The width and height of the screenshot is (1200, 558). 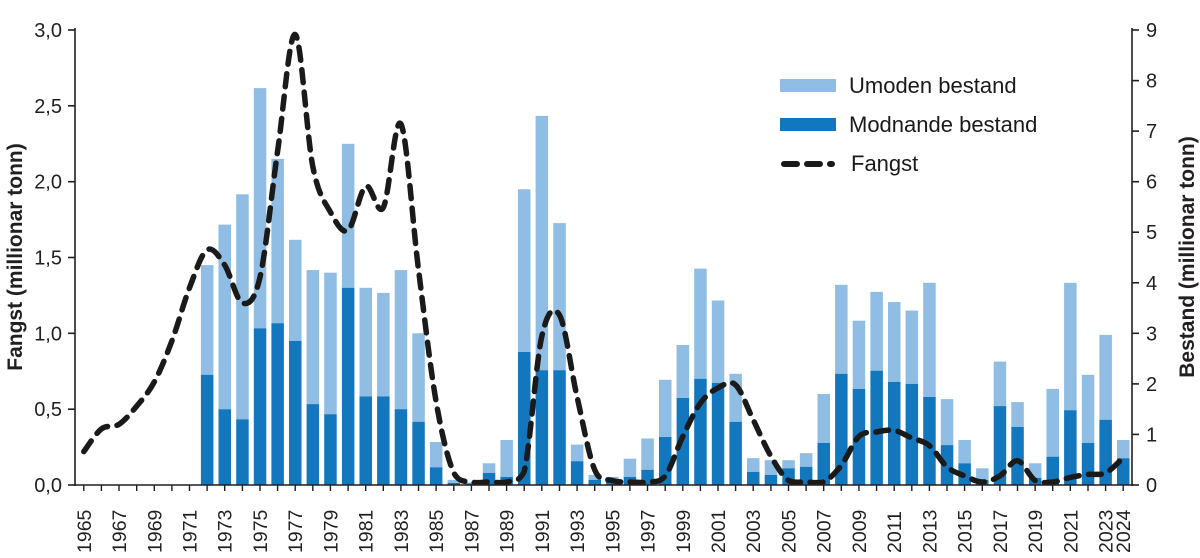 What do you see at coordinates (296, 531) in the screenshot?
I see `svg-text: 1977` at bounding box center [296, 531].